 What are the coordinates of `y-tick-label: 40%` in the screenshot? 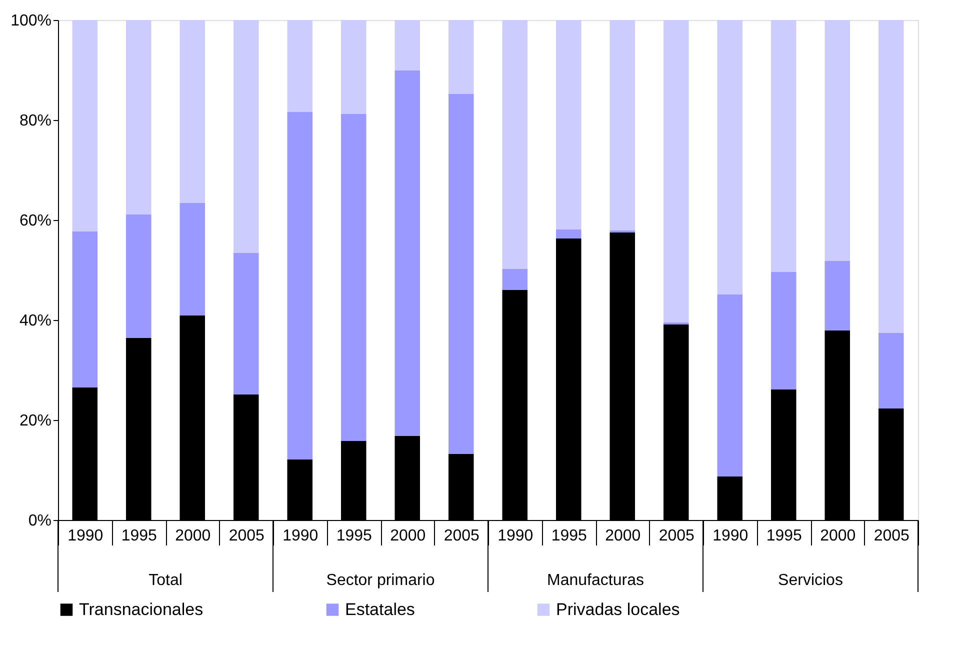 It's located at (35, 321).